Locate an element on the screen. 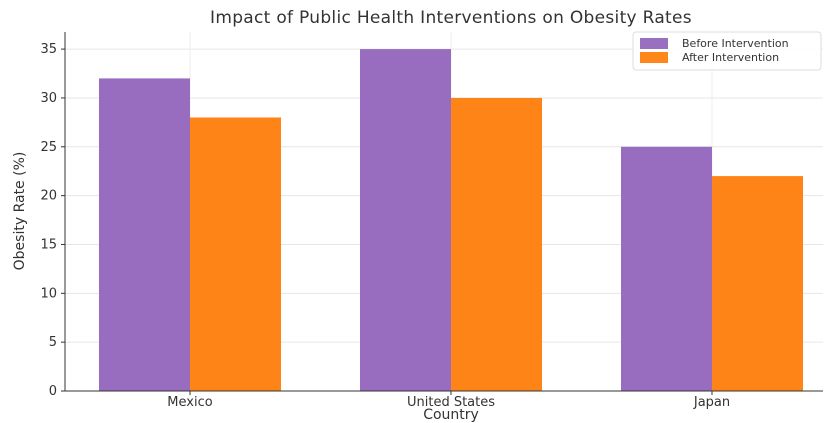 This screenshot has width=827, height=423. bar-after-united-states is located at coordinates (496, 244).